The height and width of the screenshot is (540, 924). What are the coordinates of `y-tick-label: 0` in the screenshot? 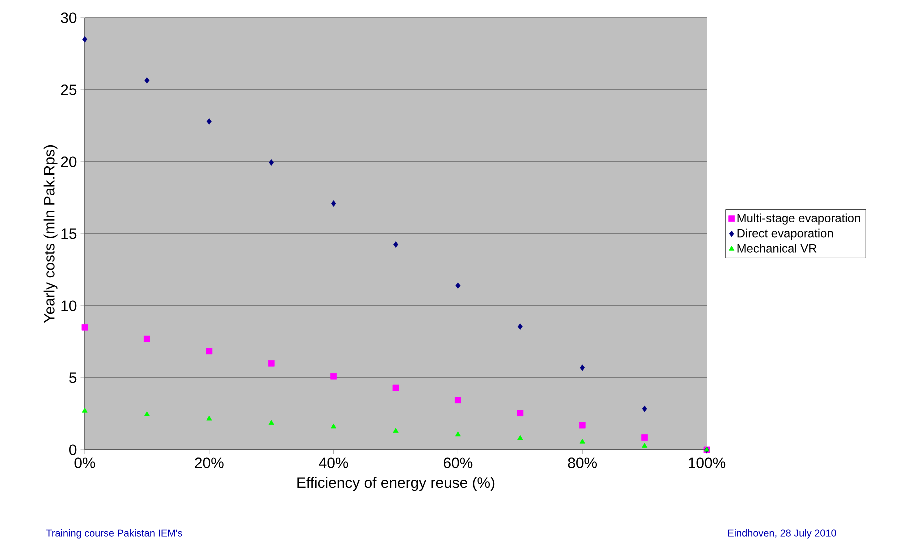 It's located at (73, 450).